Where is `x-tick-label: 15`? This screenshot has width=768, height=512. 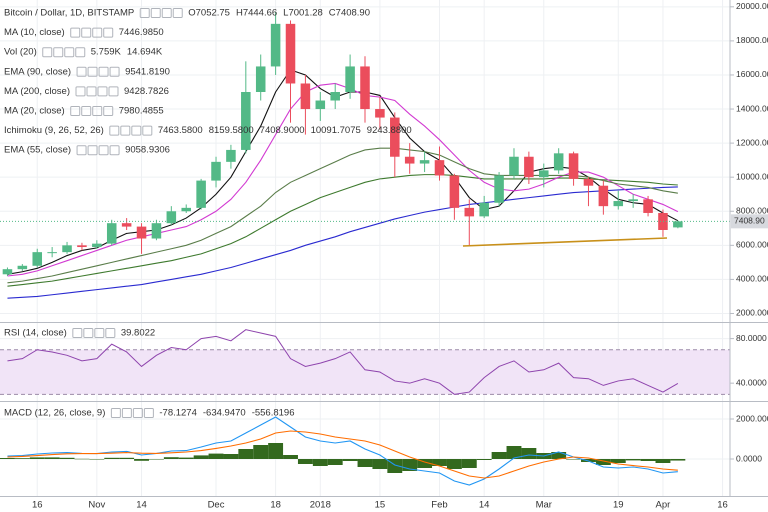 x-tick-label: 15 is located at coordinates (380, 505).